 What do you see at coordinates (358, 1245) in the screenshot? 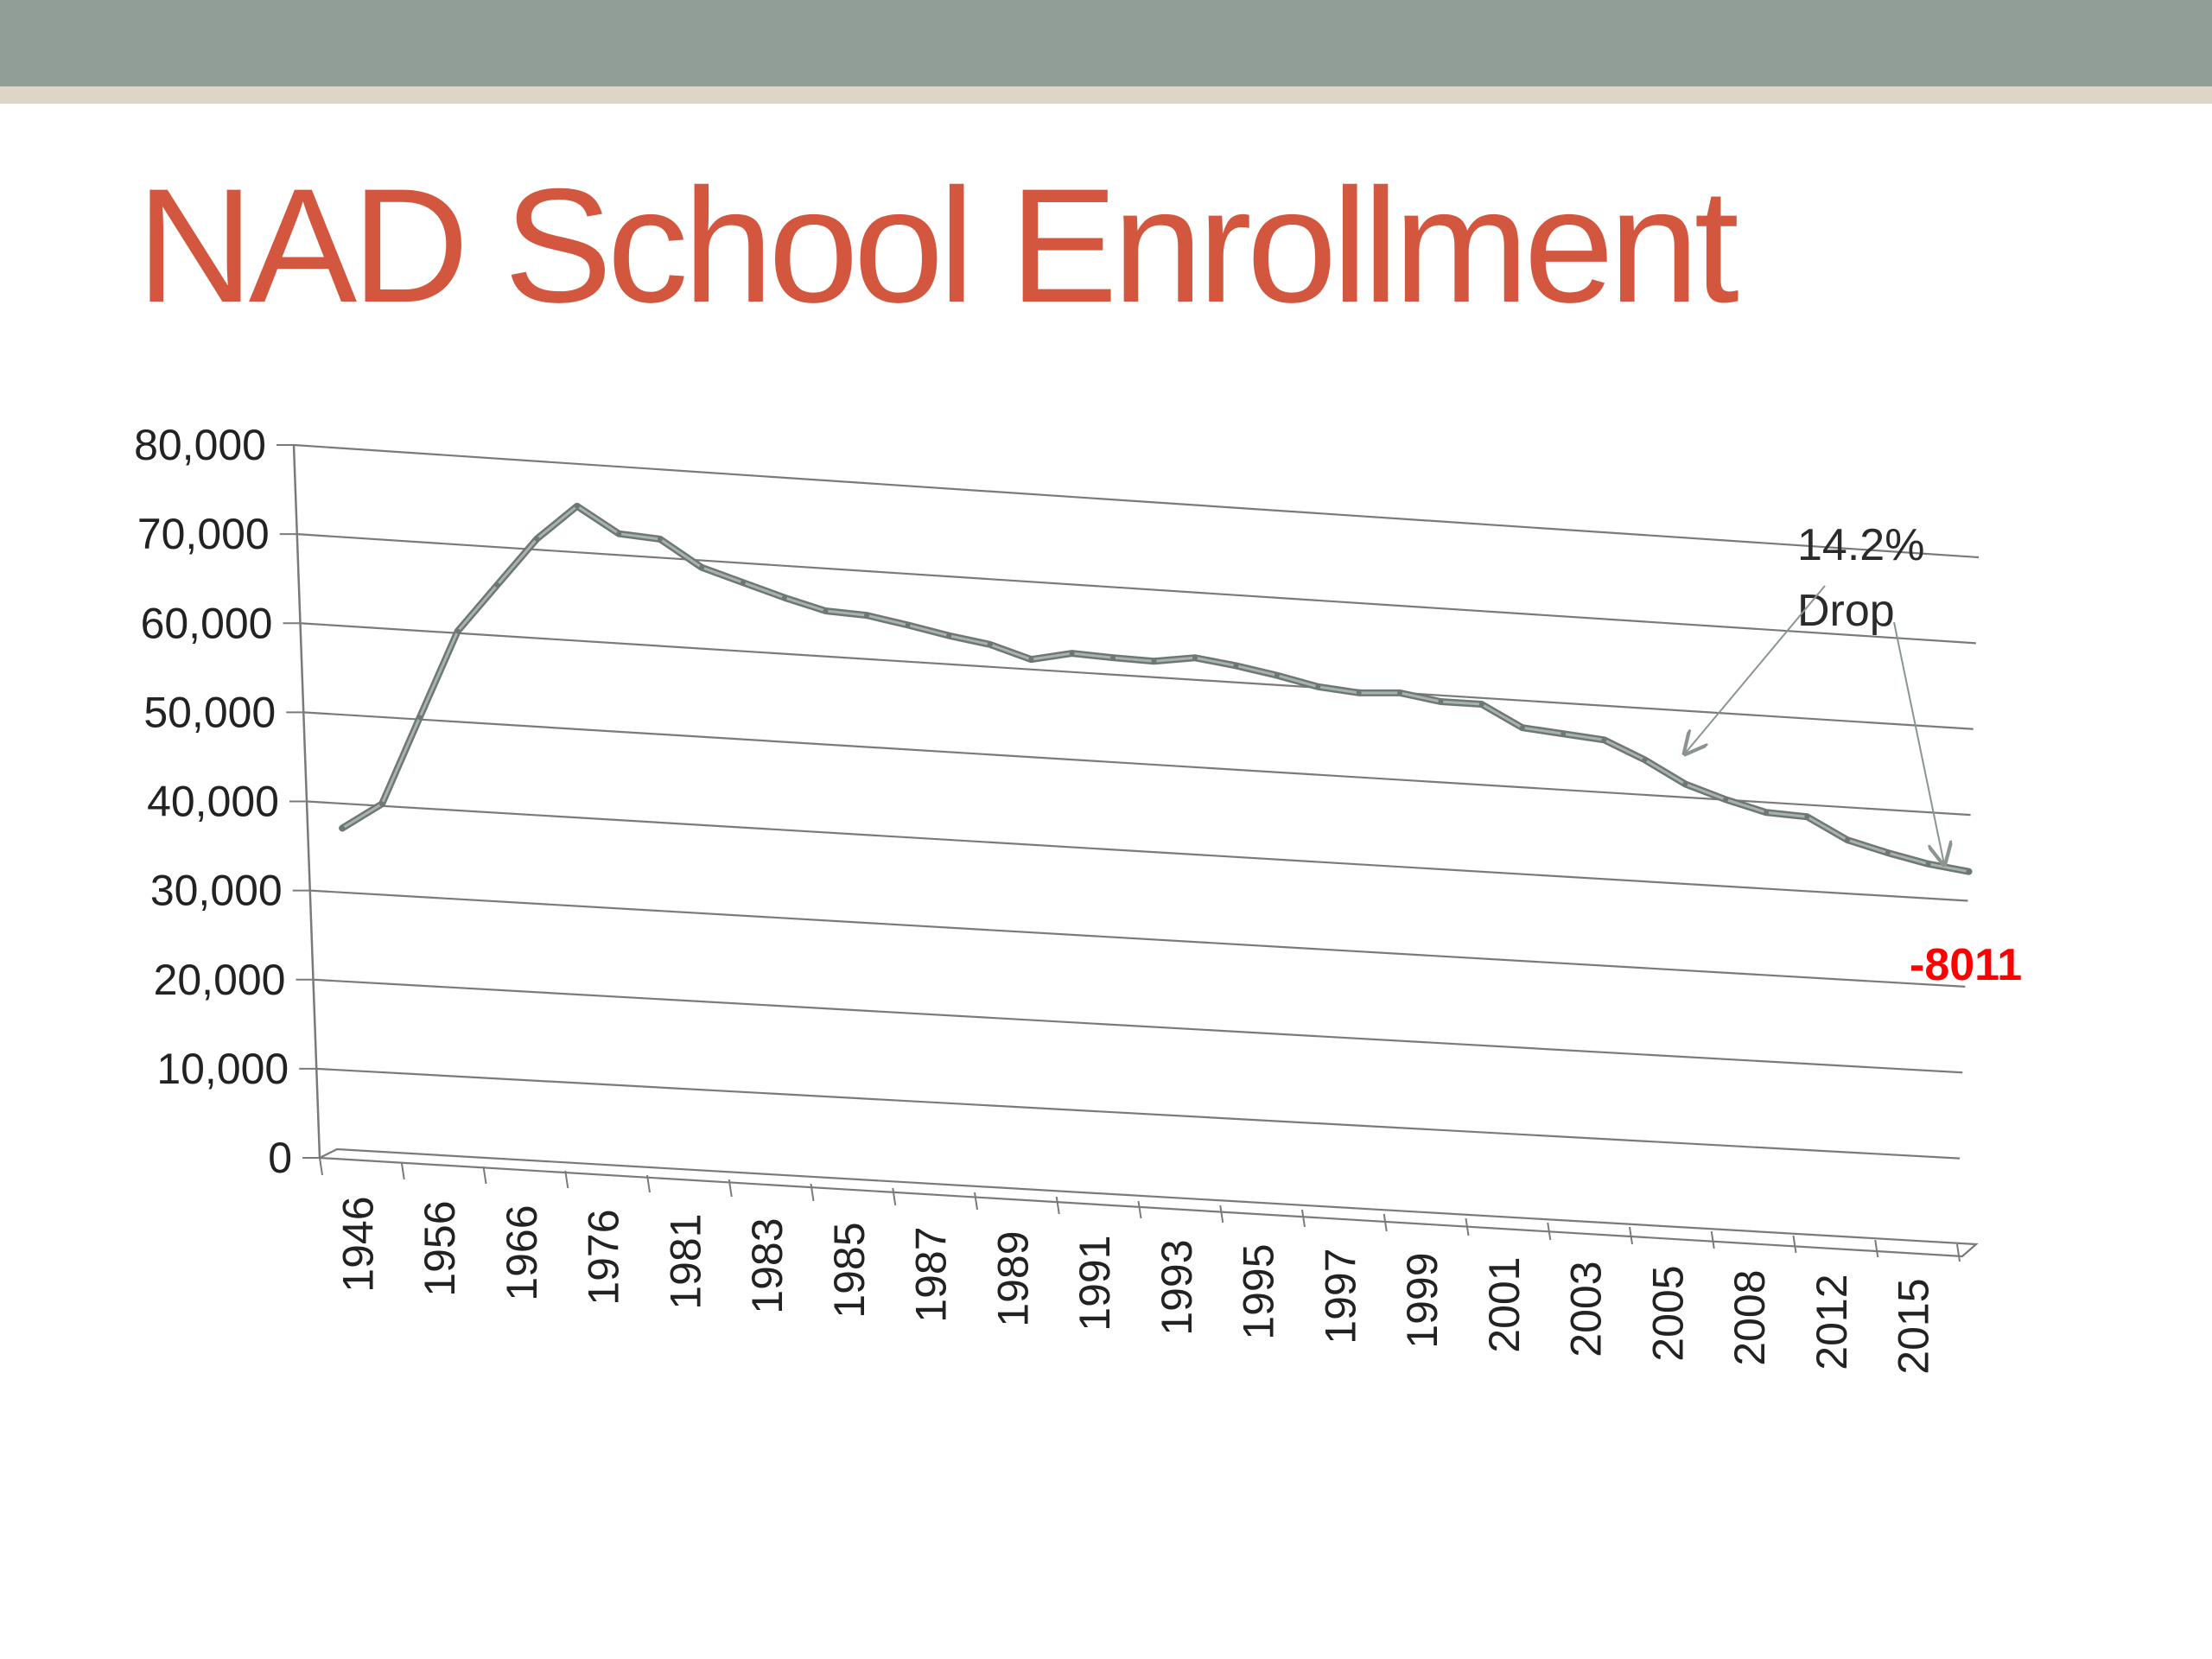
I see `x-tick-label: 1946` at bounding box center [358, 1245].